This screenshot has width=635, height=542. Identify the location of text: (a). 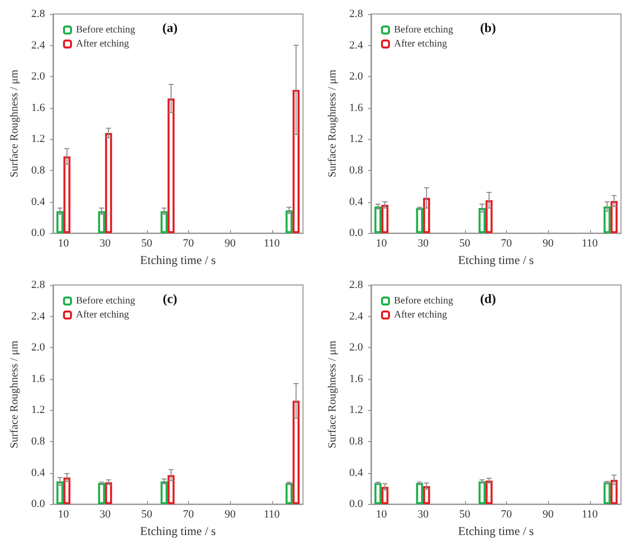
(170, 27).